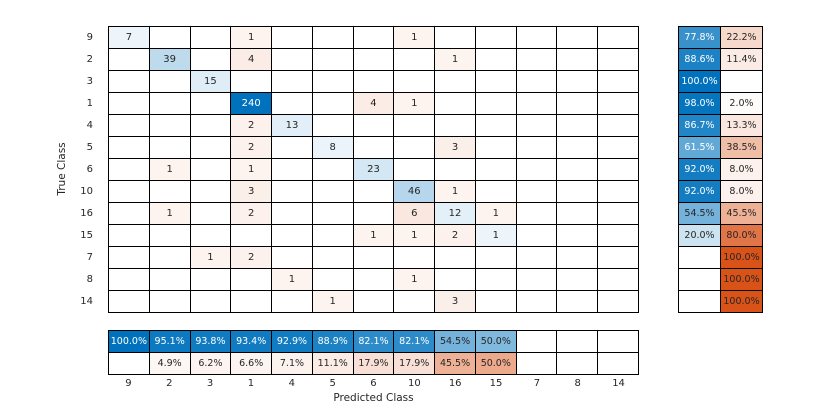 The width and height of the screenshot is (840, 420). What do you see at coordinates (210, 341) in the screenshot?
I see `column-summary-correct-cell: 93.8%` at bounding box center [210, 341].